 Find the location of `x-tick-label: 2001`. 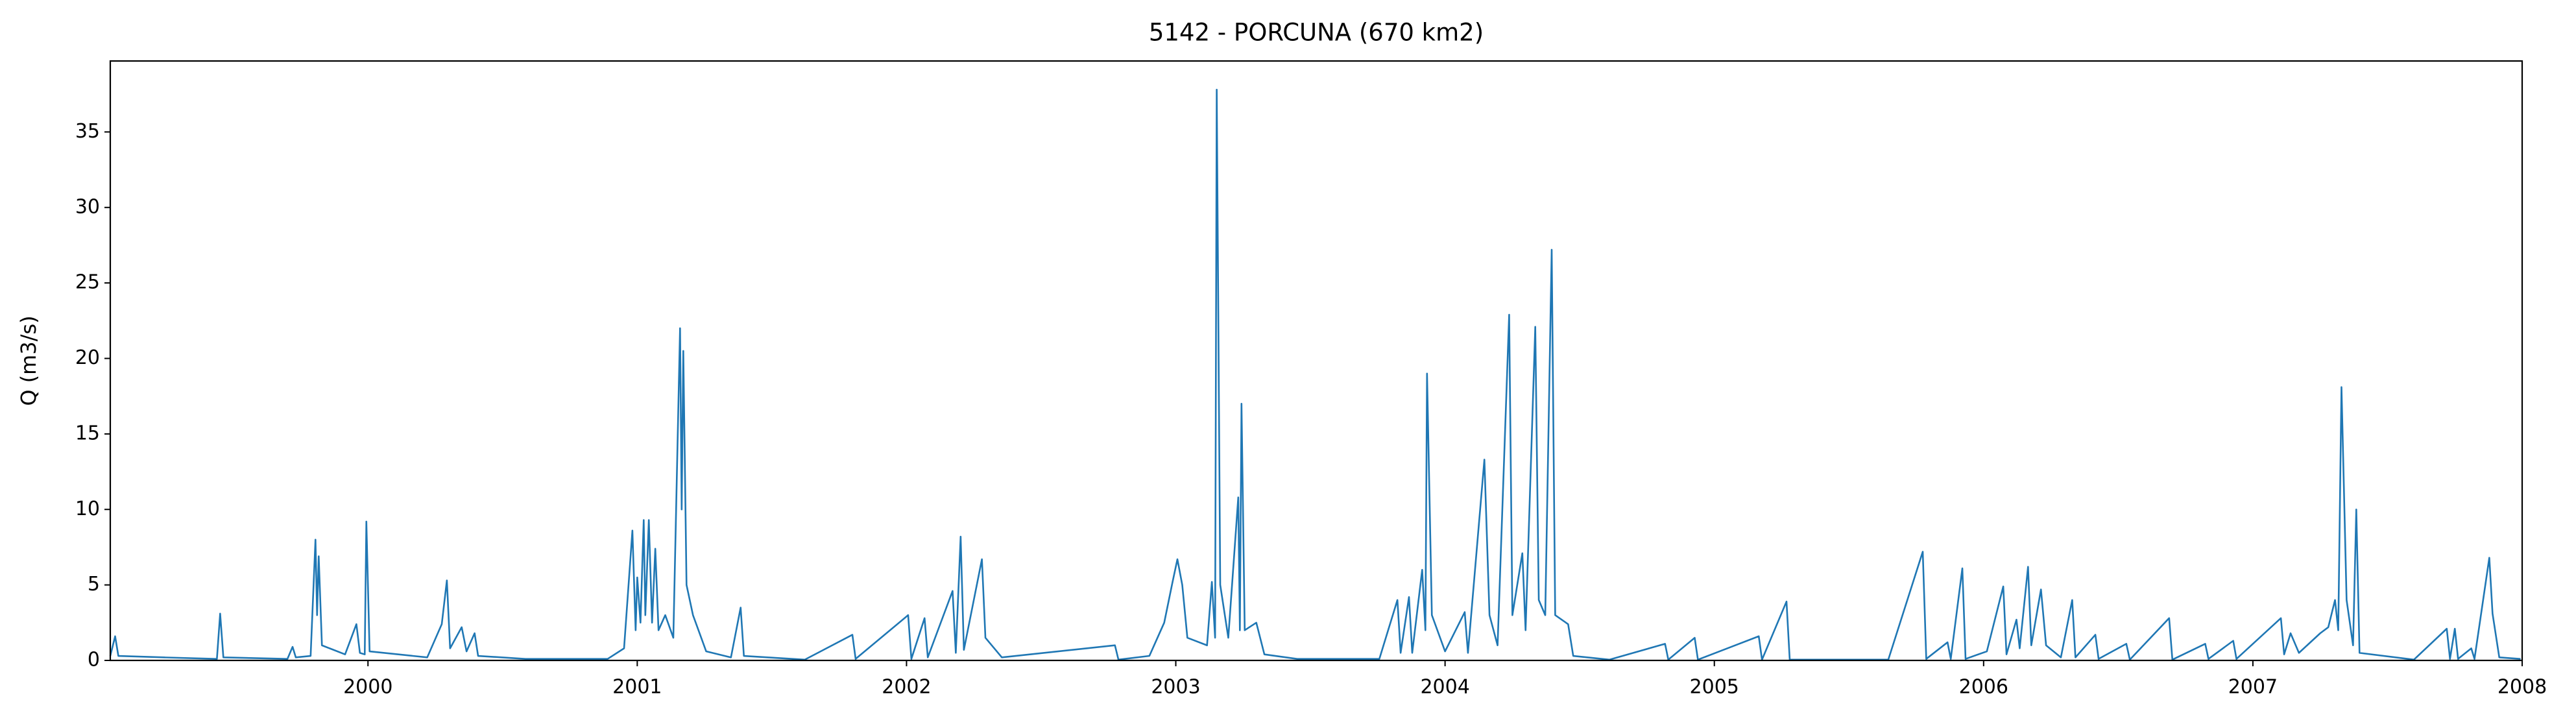

x-tick-label: 2001 is located at coordinates (637, 687).